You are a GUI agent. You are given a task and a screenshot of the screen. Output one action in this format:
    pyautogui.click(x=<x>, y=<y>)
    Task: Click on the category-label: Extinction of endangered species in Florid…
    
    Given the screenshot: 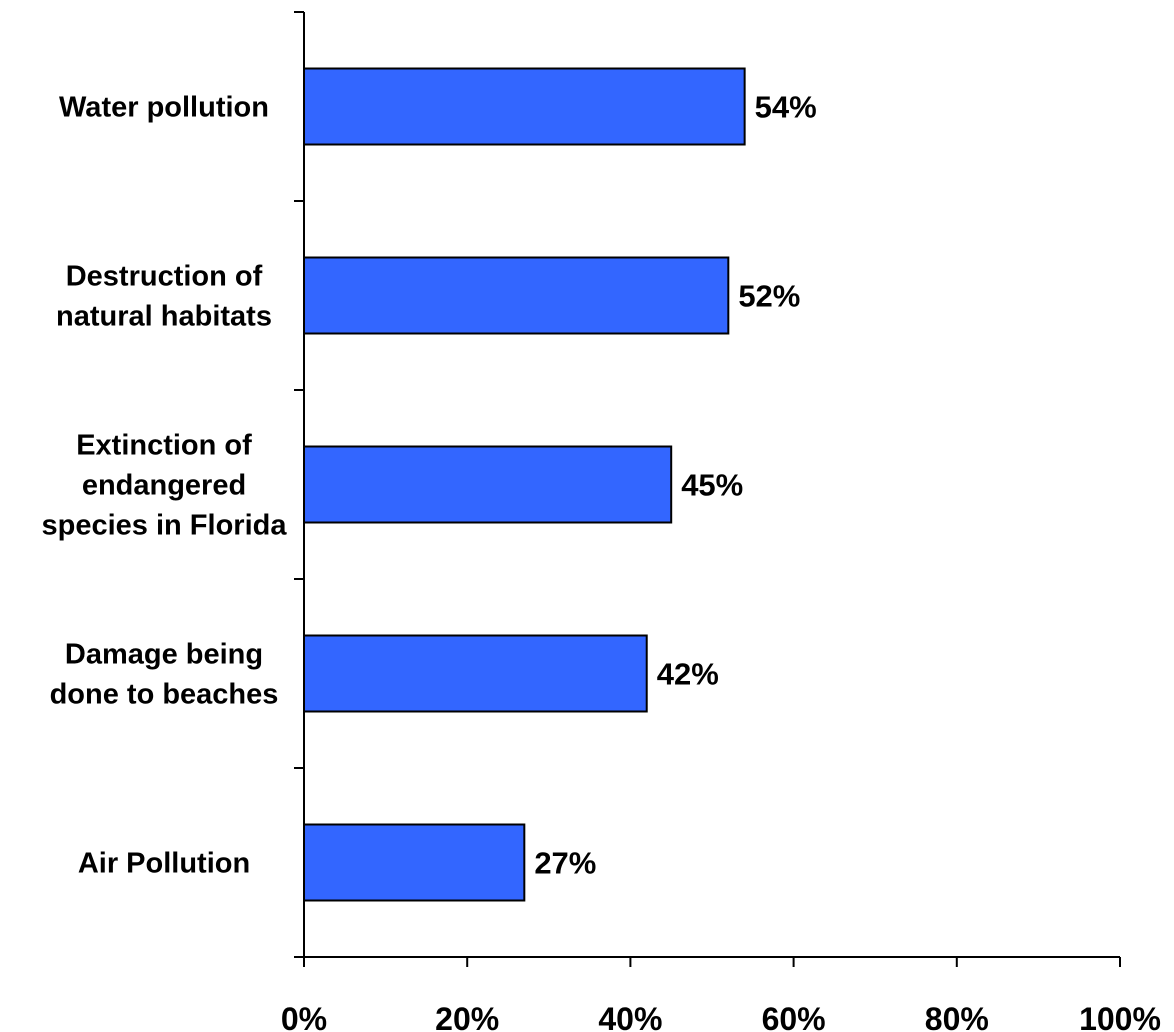 What is the action you would take?
    pyautogui.click(x=165, y=486)
    